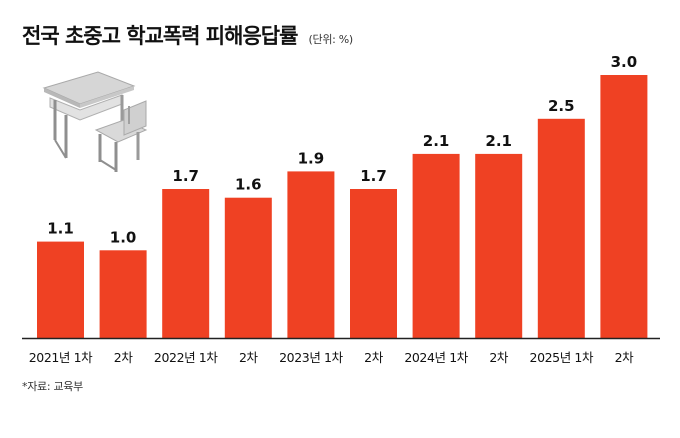 The height and width of the screenshot is (438, 680). I want to click on value-label-3: 1.6, so click(248, 185).